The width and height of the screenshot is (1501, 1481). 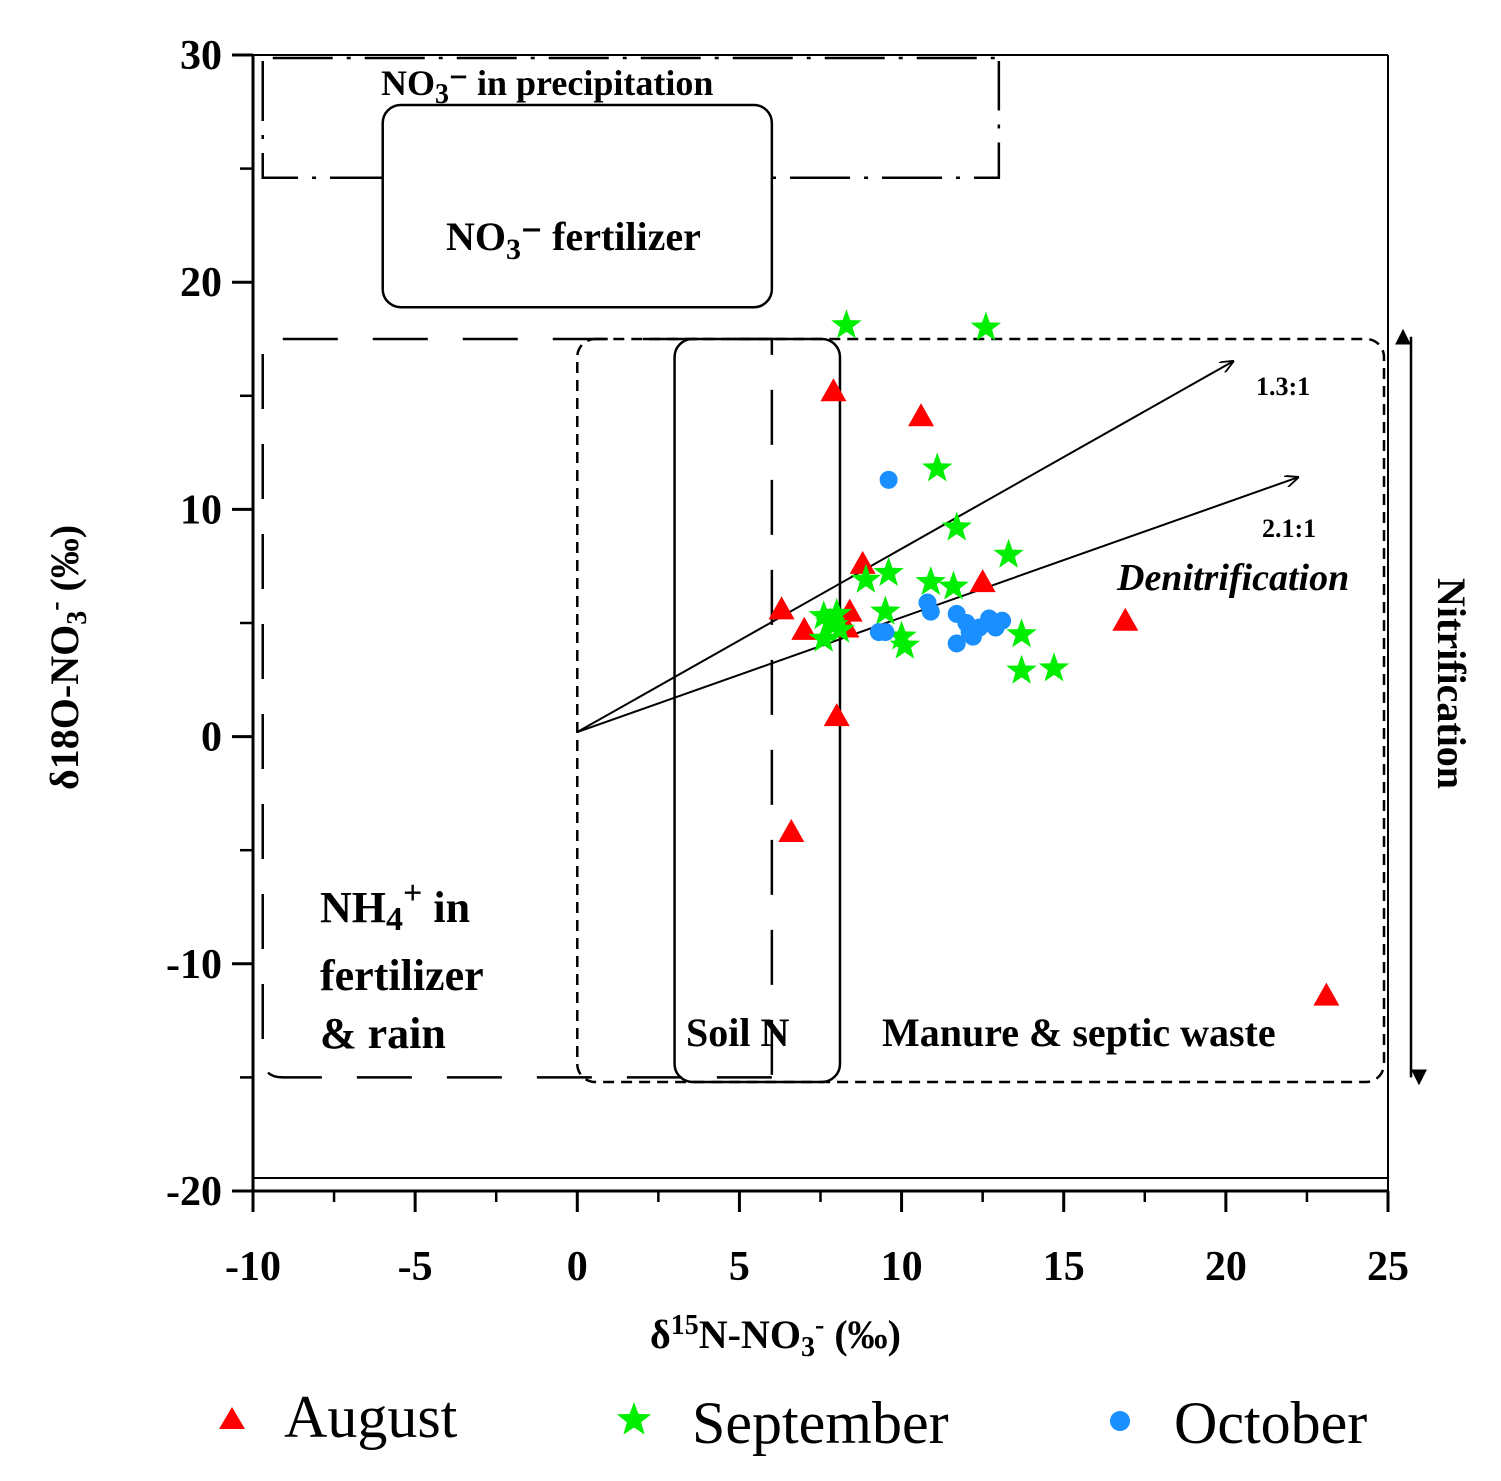 What do you see at coordinates (685, 1325) in the screenshot?
I see `x-title-15: 15` at bounding box center [685, 1325].